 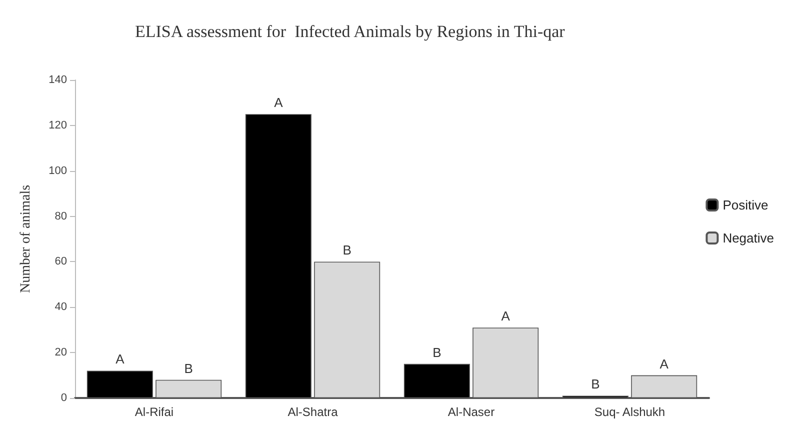 I want to click on y-tick-label: 140, so click(x=57, y=80).